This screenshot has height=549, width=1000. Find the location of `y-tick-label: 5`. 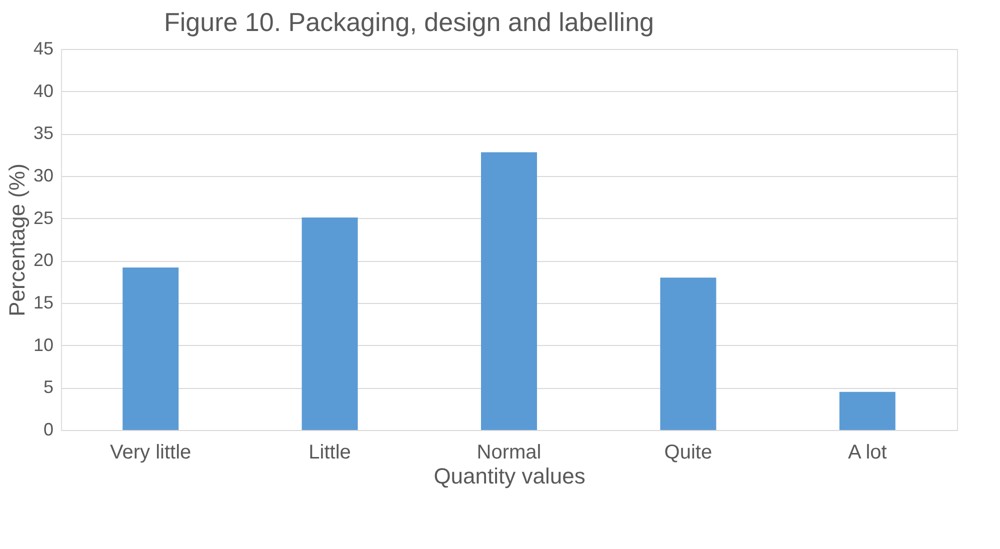

y-tick-label: 5 is located at coordinates (48, 387).